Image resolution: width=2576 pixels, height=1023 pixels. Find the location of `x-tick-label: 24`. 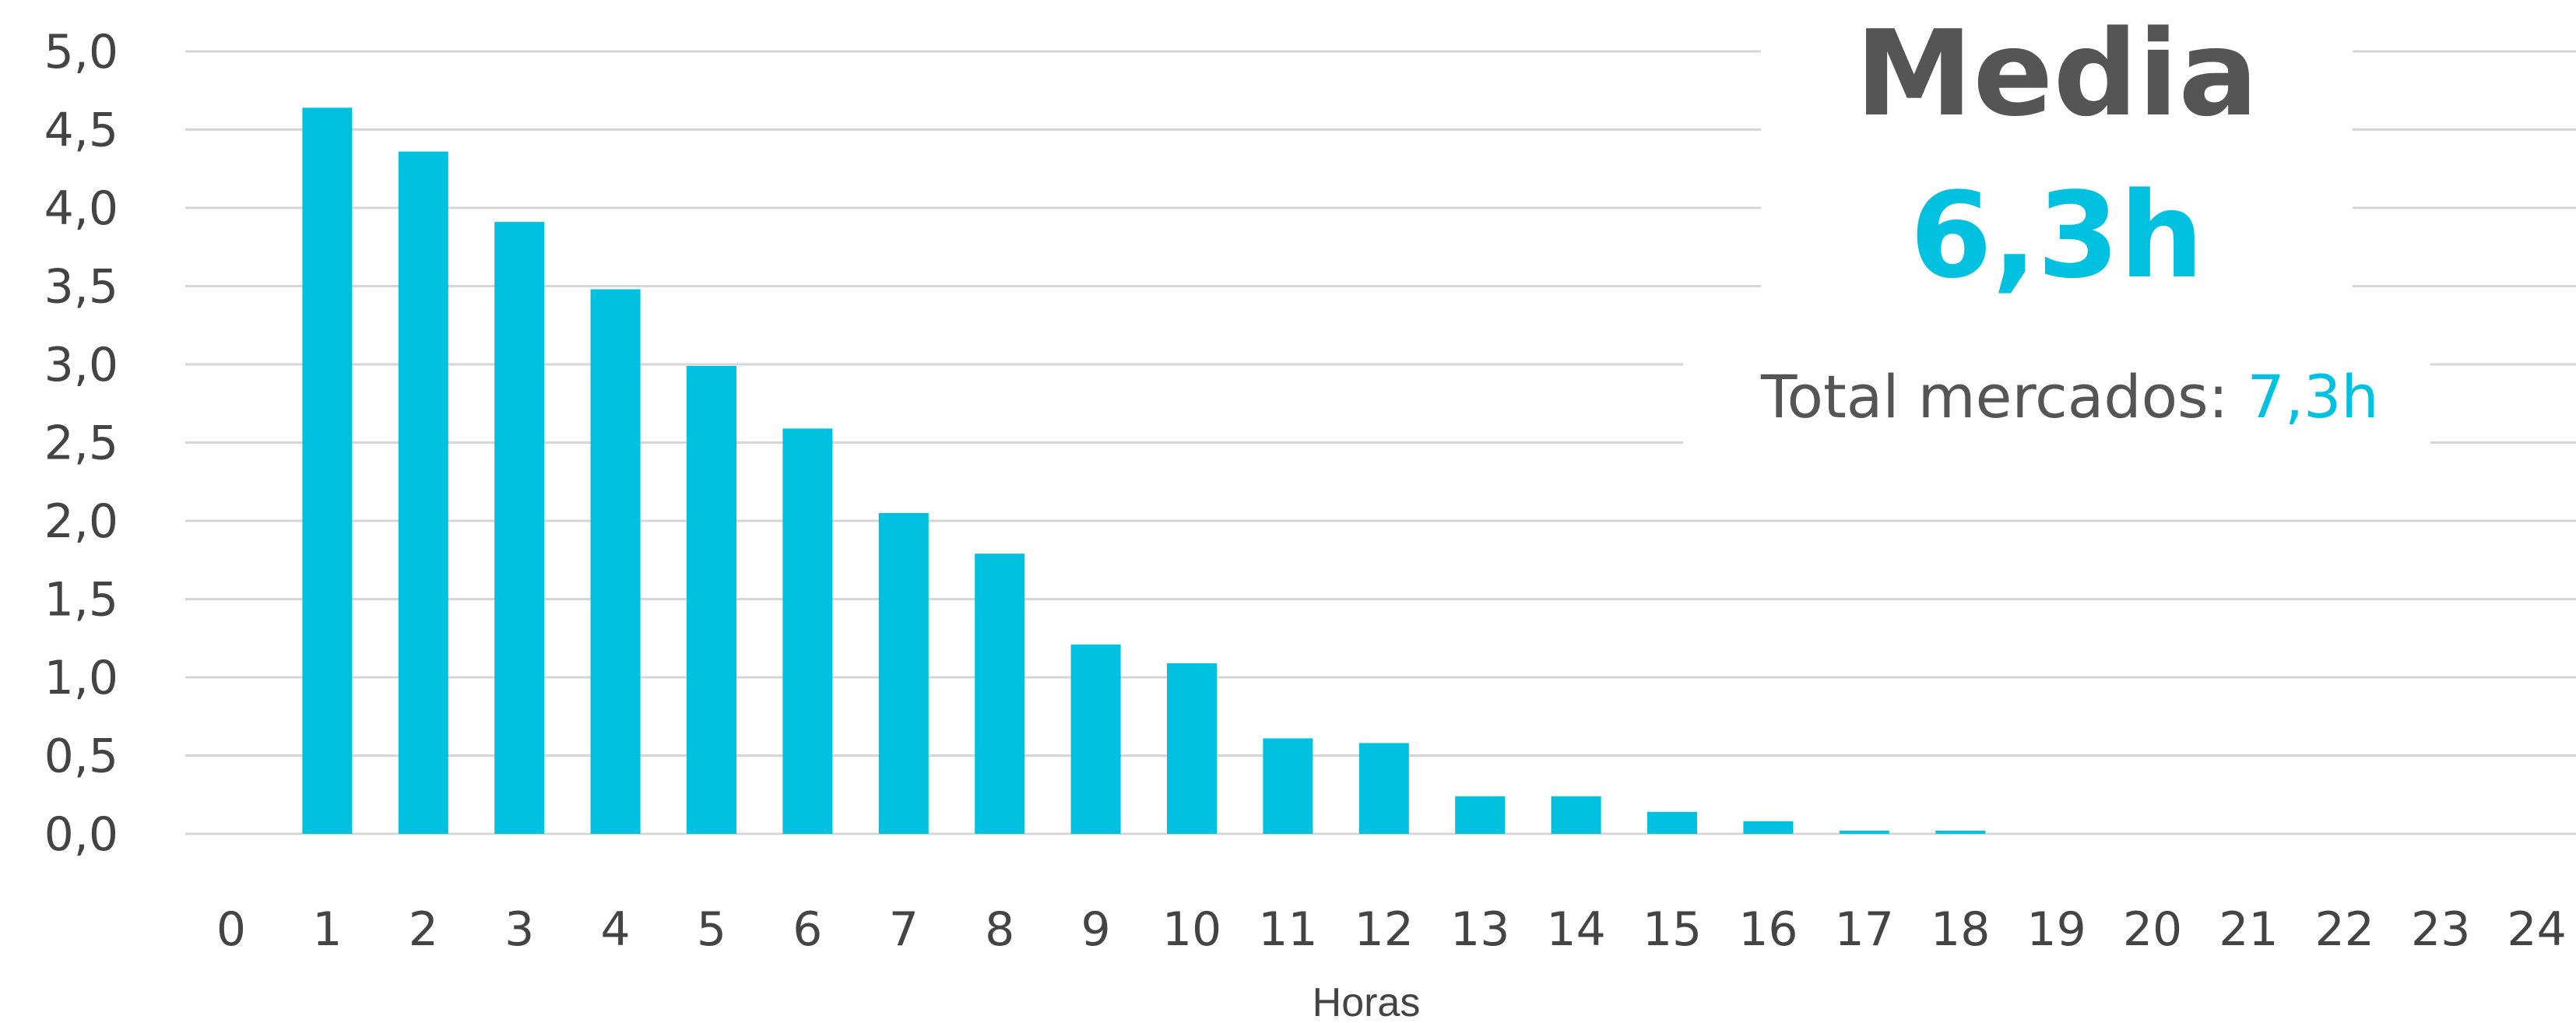

x-tick-label: 24 is located at coordinates (2537, 929).